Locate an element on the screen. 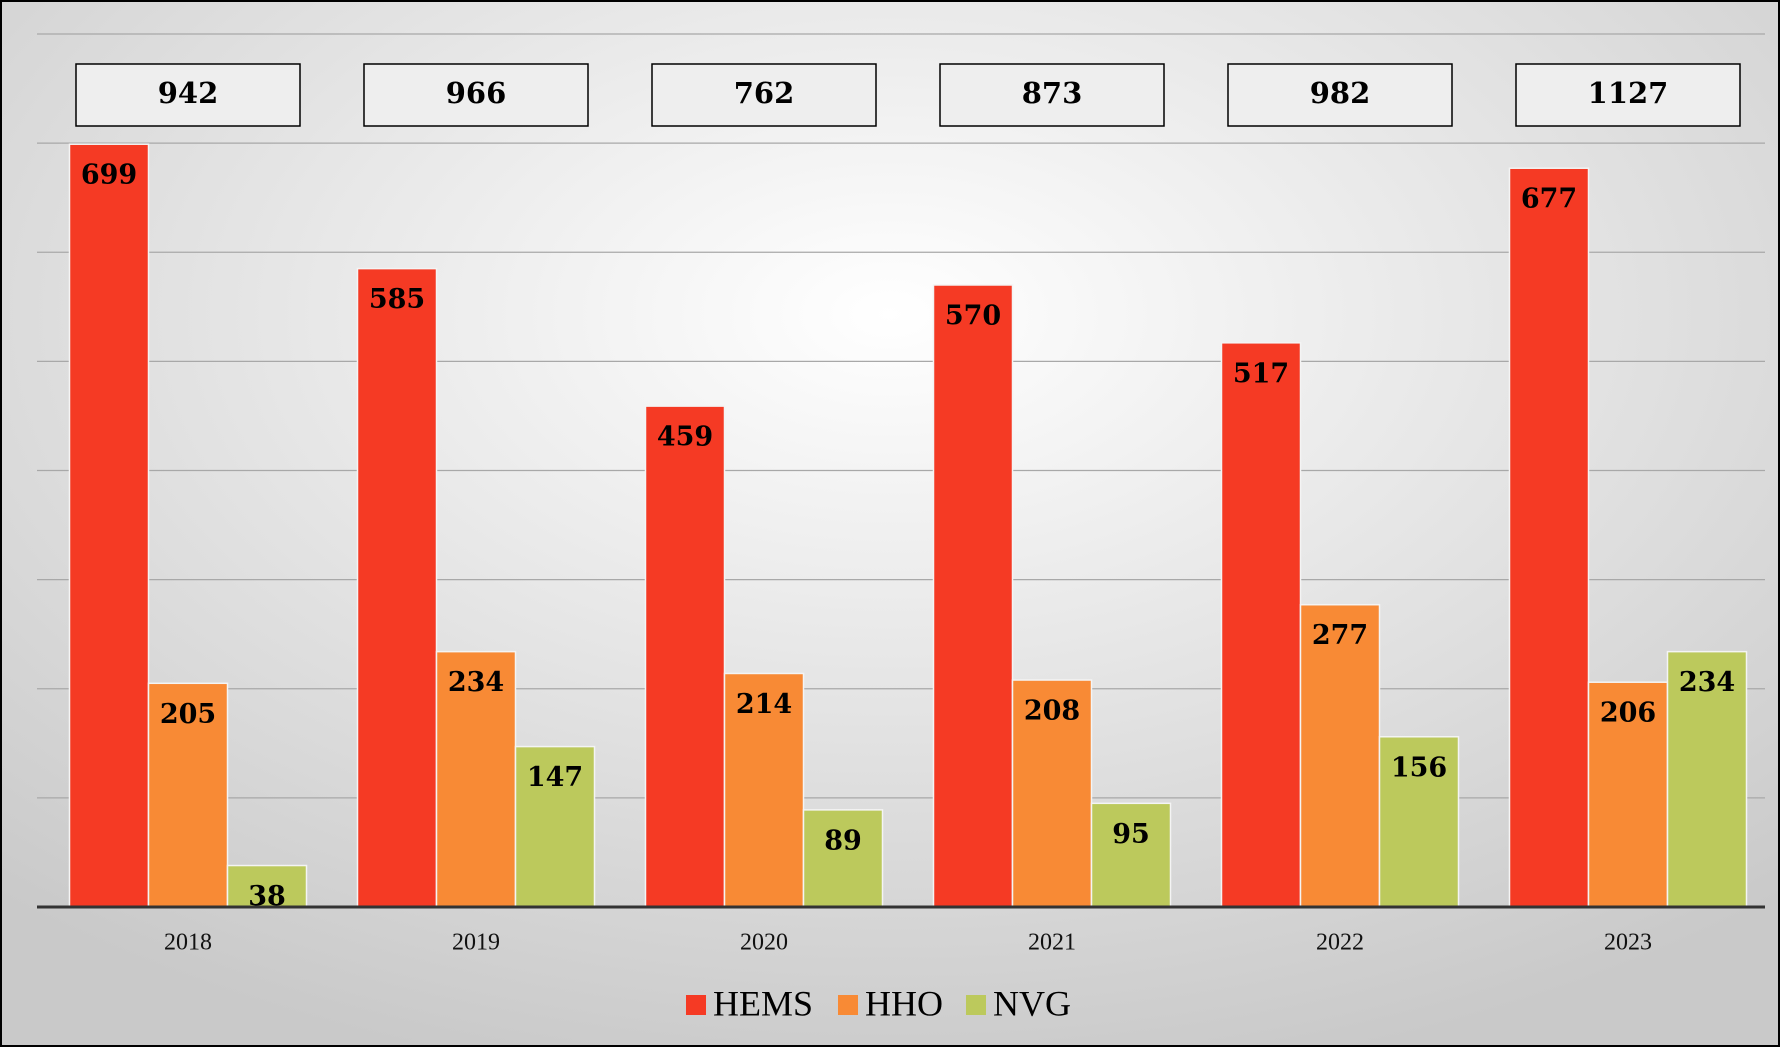 This screenshot has width=1780, height=1047. x-tick-label: 2019 is located at coordinates (476, 943).